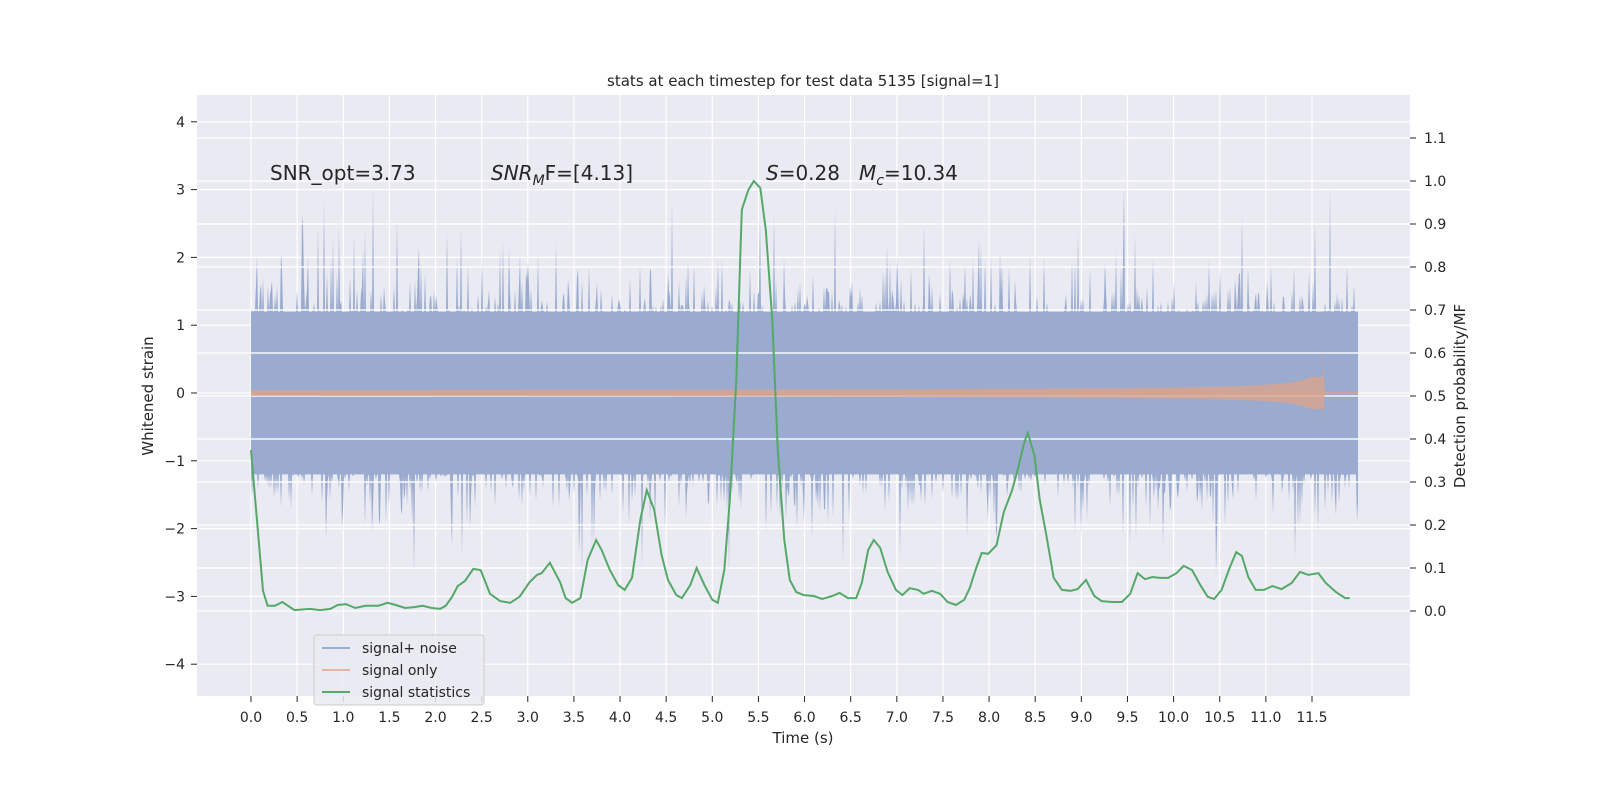 Image resolution: width=1600 pixels, height=800 pixels. I want to click on x-tick-label: 8.0, so click(989, 718).